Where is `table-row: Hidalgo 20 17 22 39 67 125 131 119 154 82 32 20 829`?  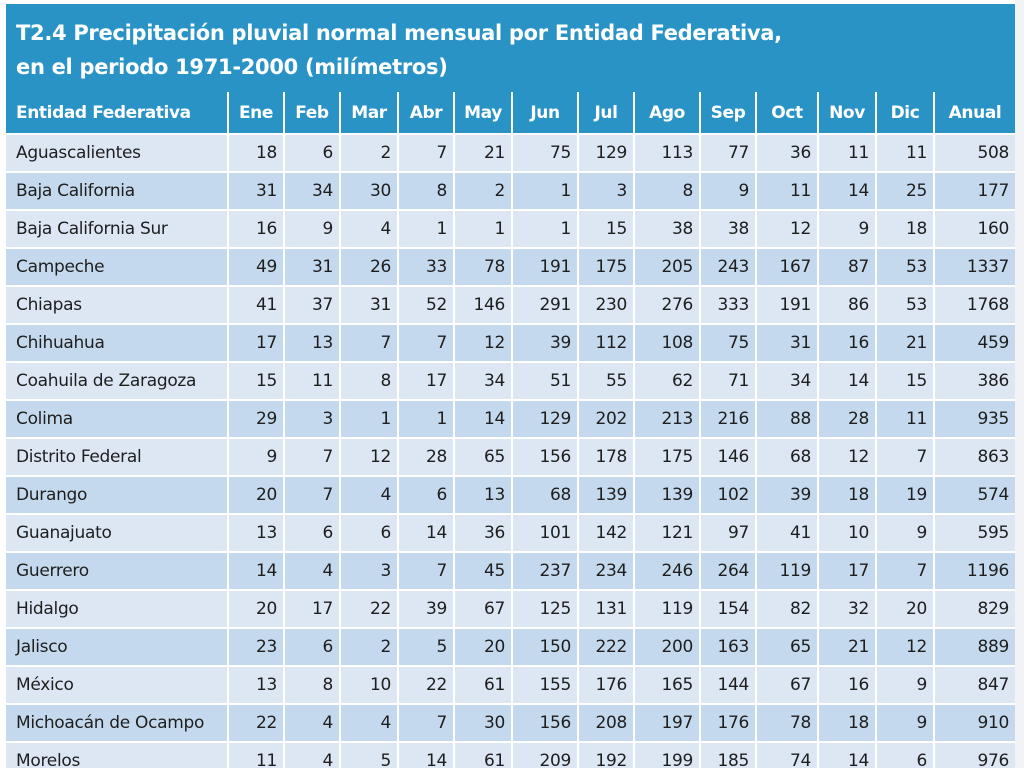 table-row: Hidalgo 20 17 22 39 67 125 131 119 154 82 32 20 829 is located at coordinates (510, 609).